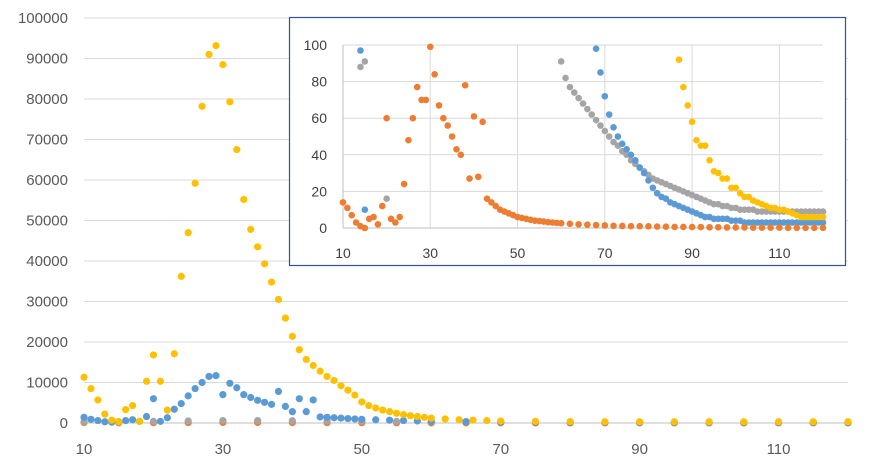  What do you see at coordinates (779, 253) in the screenshot?
I see `inset-x-tick-label: 110` at bounding box center [779, 253].